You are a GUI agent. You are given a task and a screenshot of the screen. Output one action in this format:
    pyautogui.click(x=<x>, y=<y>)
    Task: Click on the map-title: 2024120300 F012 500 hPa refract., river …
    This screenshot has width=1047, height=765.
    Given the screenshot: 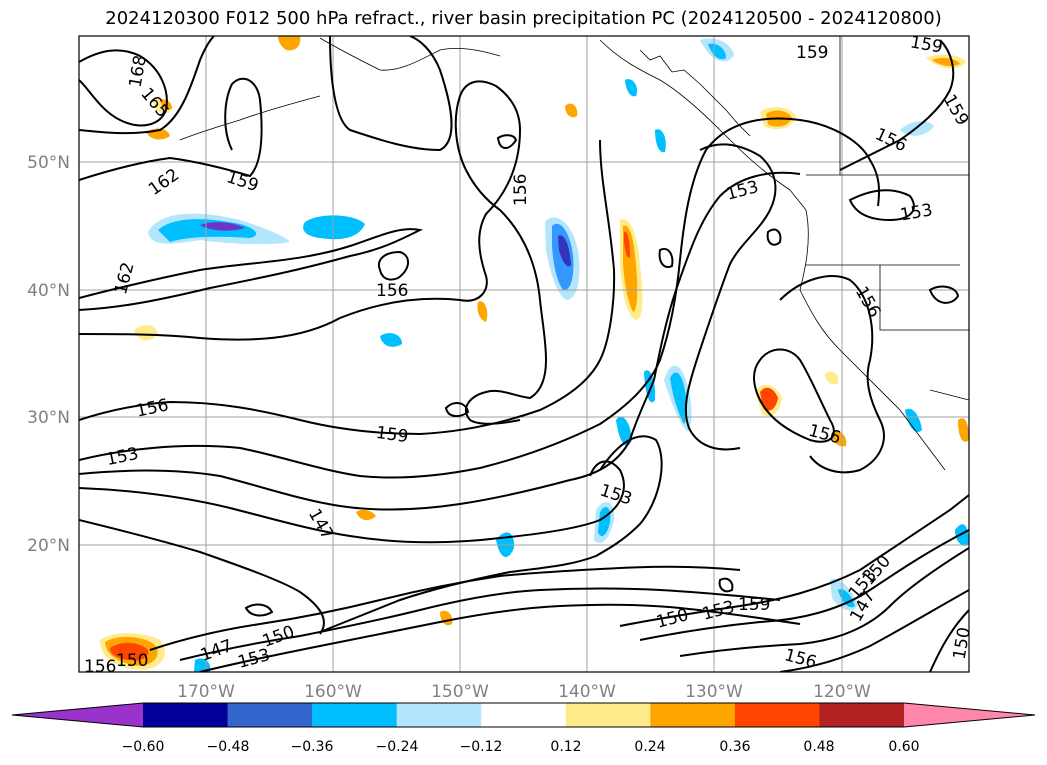 What is the action you would take?
    pyautogui.click(x=523, y=18)
    